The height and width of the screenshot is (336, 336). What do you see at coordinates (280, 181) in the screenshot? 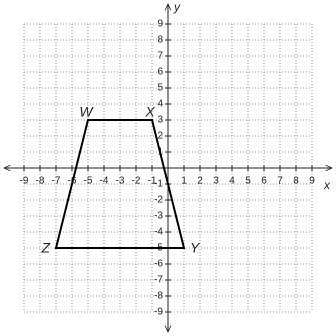
I see `x-tick-label: 7` at bounding box center [280, 181].